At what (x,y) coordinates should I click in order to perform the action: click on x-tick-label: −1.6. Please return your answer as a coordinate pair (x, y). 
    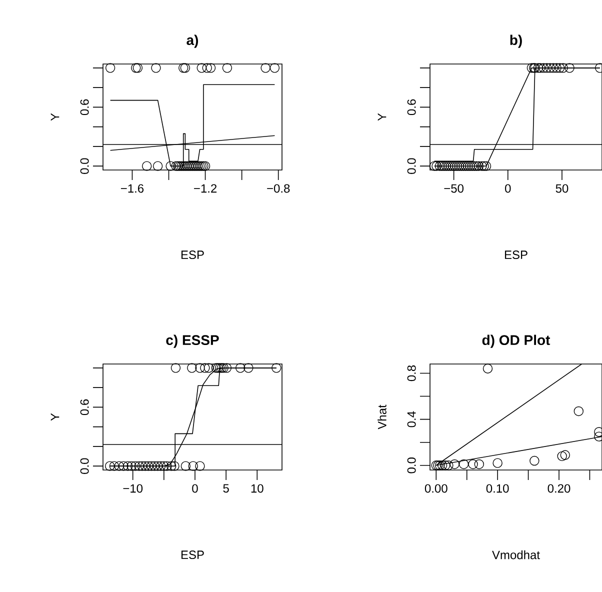
    Looking at the image, I should click on (132, 188).